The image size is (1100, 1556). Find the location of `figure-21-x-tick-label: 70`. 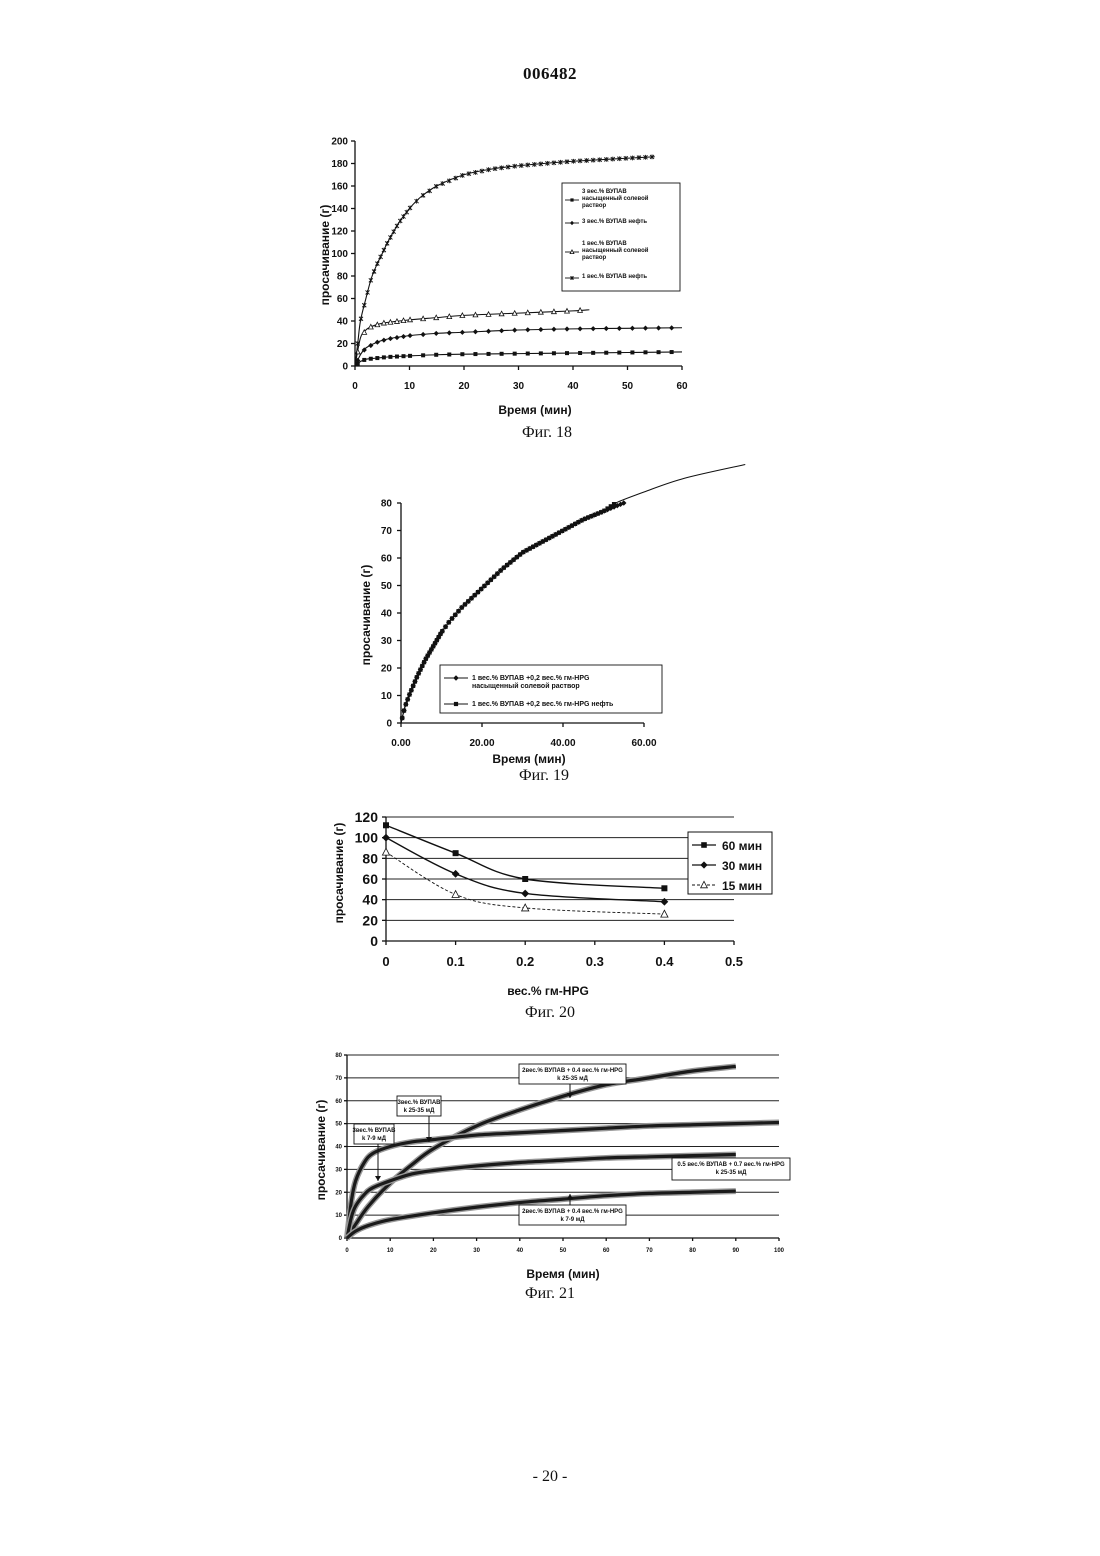

figure-21-x-tick-label: 70 is located at coordinates (649, 1251).